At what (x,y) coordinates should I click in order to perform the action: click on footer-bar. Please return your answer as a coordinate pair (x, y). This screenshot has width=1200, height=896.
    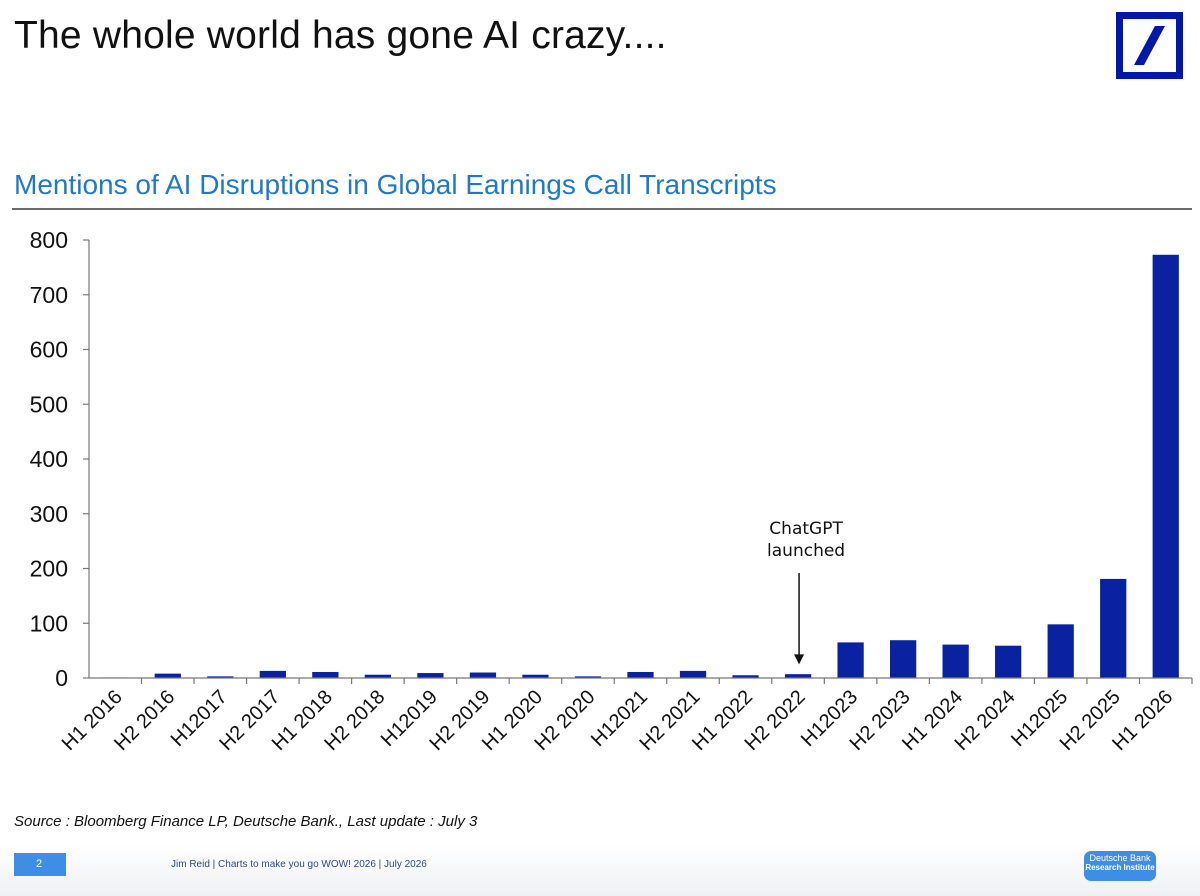
    Looking at the image, I should click on (600, 870).